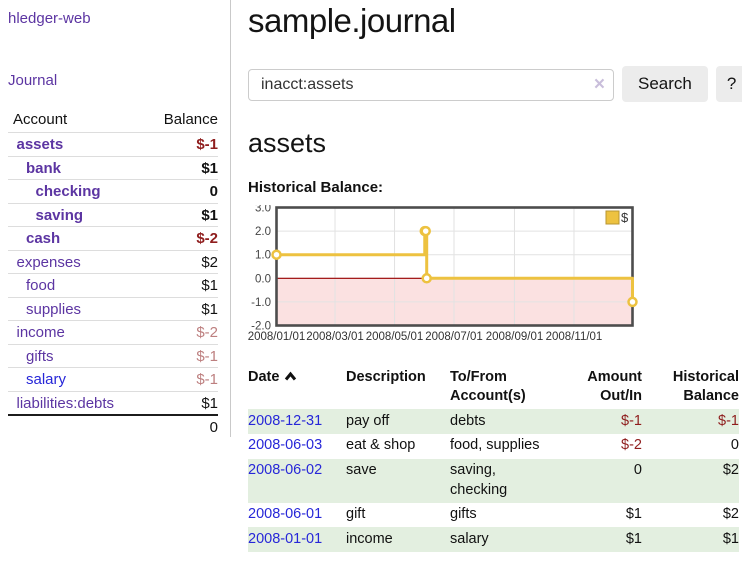  Describe the element at coordinates (633, 514) in the screenshot. I see `amount-cell: $1` at that location.